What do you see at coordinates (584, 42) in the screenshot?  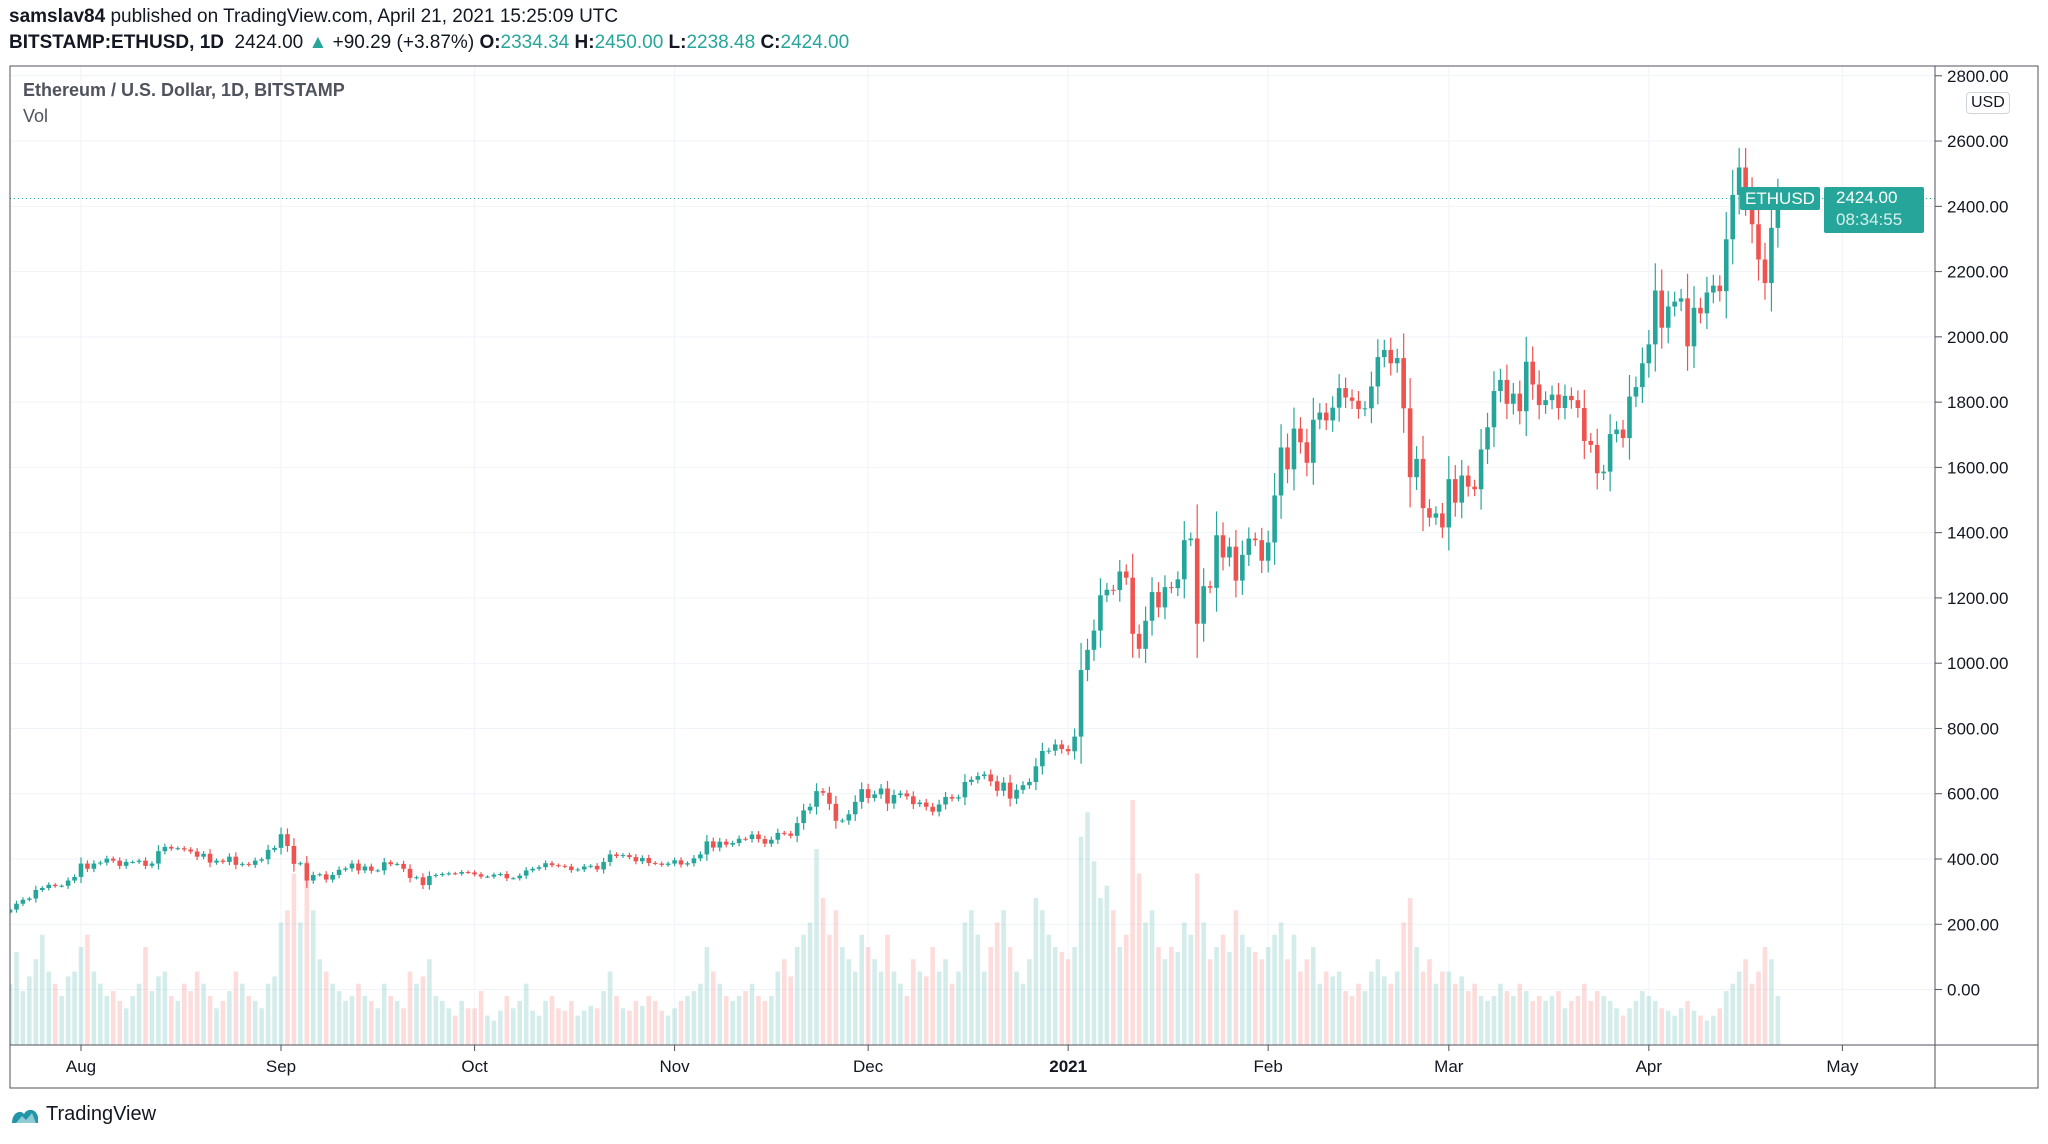 I see `high-label: H:` at bounding box center [584, 42].